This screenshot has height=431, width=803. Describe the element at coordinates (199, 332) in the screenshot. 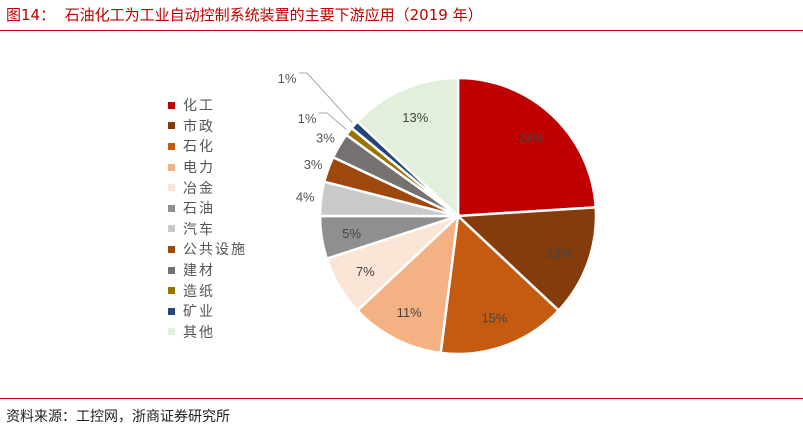

I see `legend-label: 其他` at that location.